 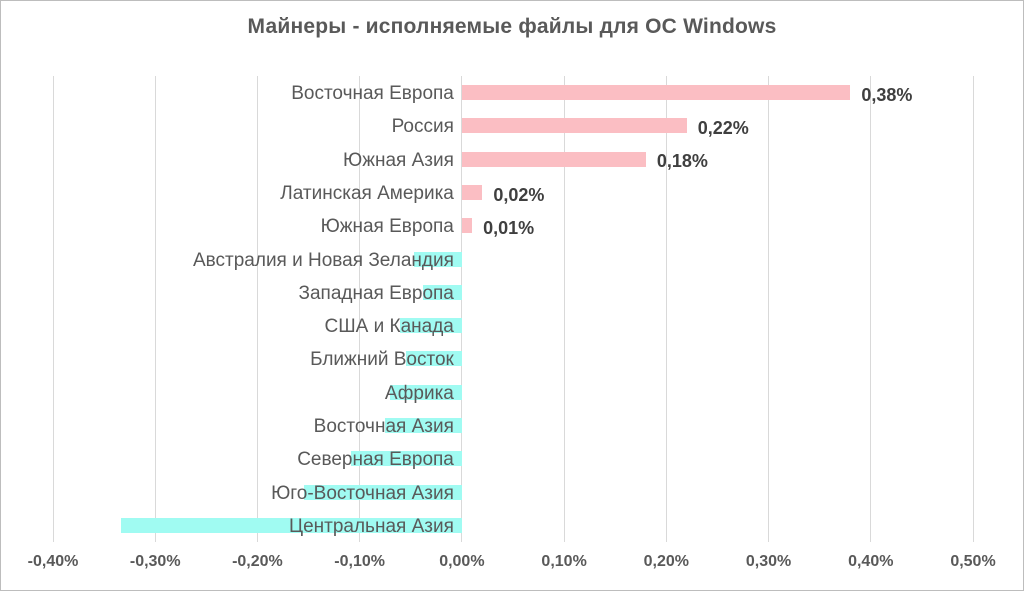 I want to click on value-label: 0,38%, so click(x=887, y=94).